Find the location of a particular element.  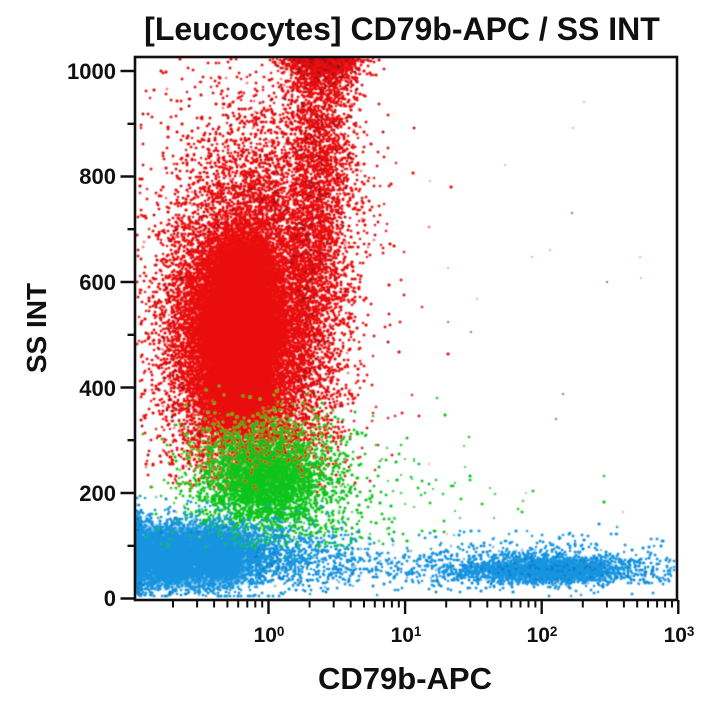

svg-text: 1000 is located at coordinates (91, 71).